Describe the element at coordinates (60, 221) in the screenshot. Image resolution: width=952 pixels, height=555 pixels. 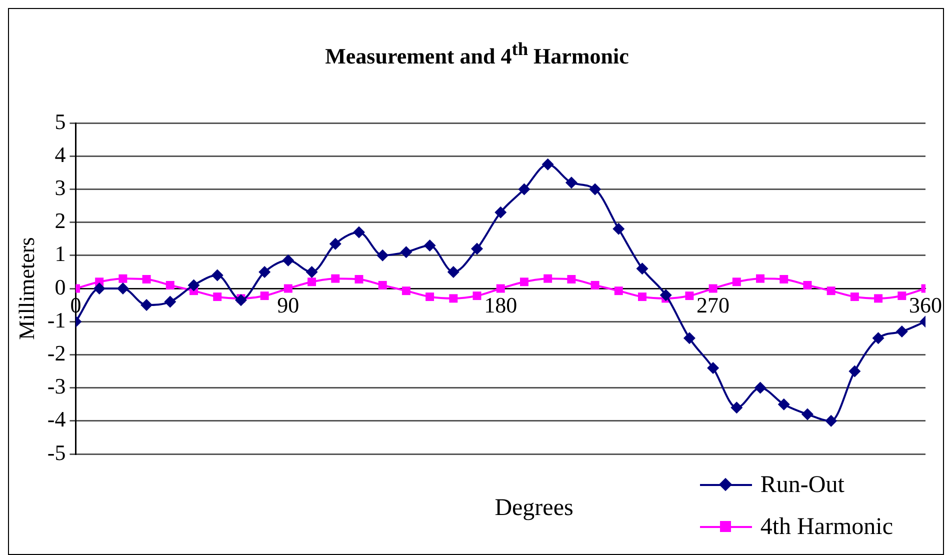
I see `y-tick-label: 2` at that location.